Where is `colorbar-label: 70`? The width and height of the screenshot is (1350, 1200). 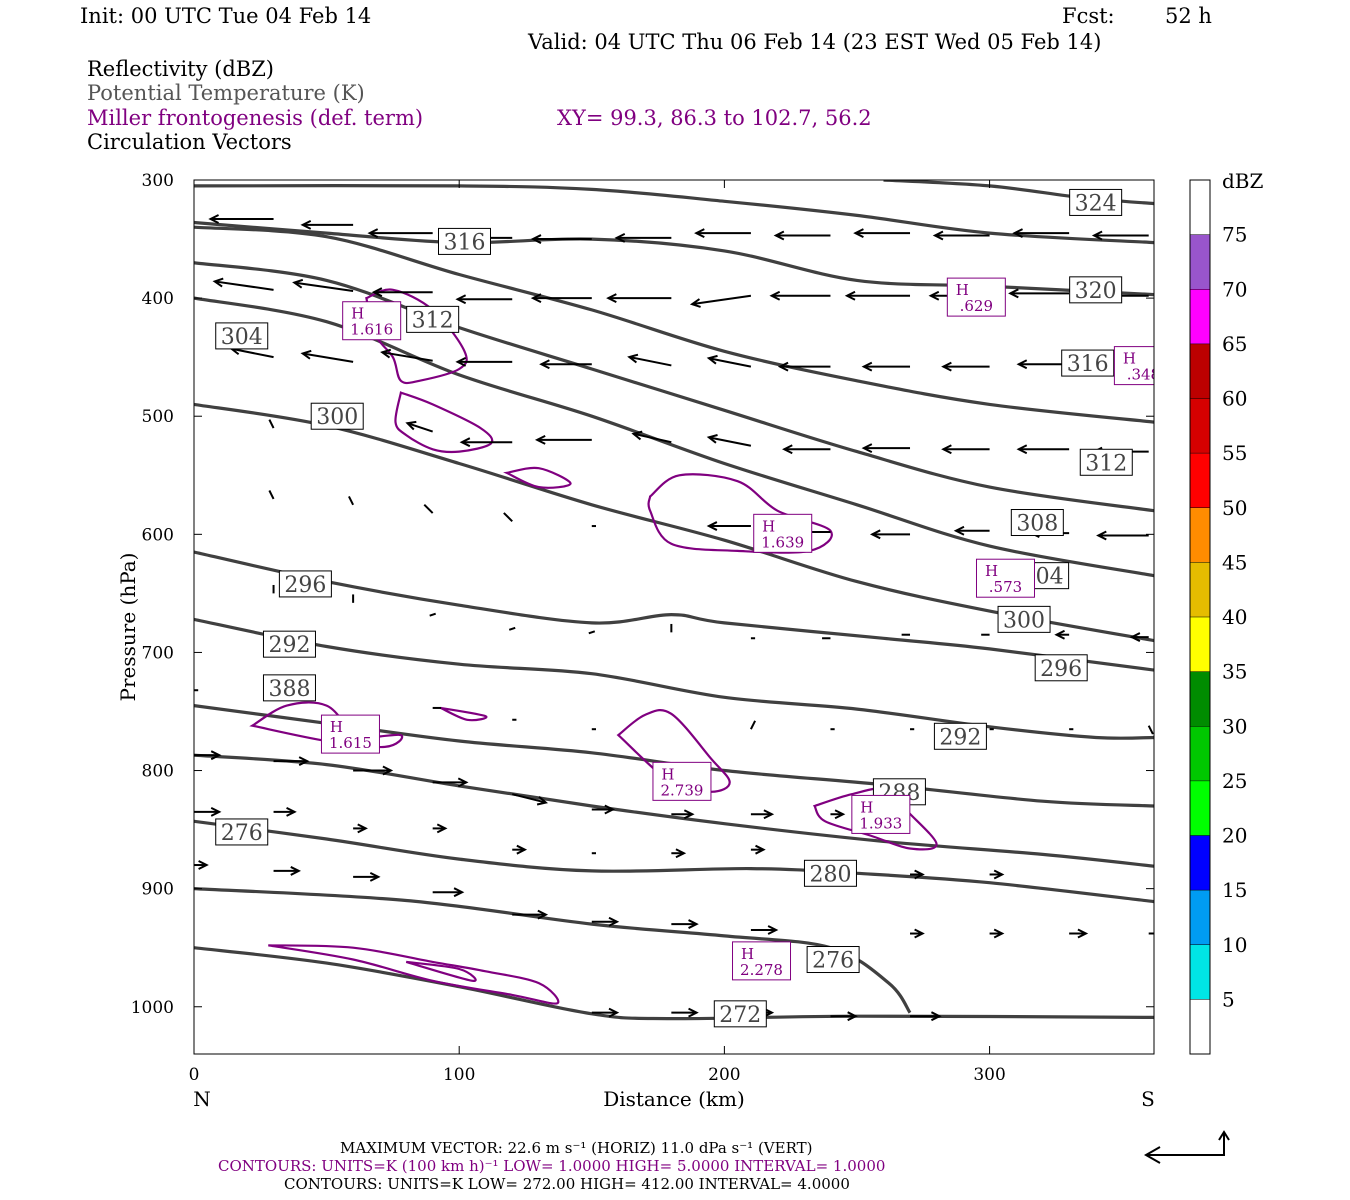 colorbar-label: 70 is located at coordinates (1234, 289).